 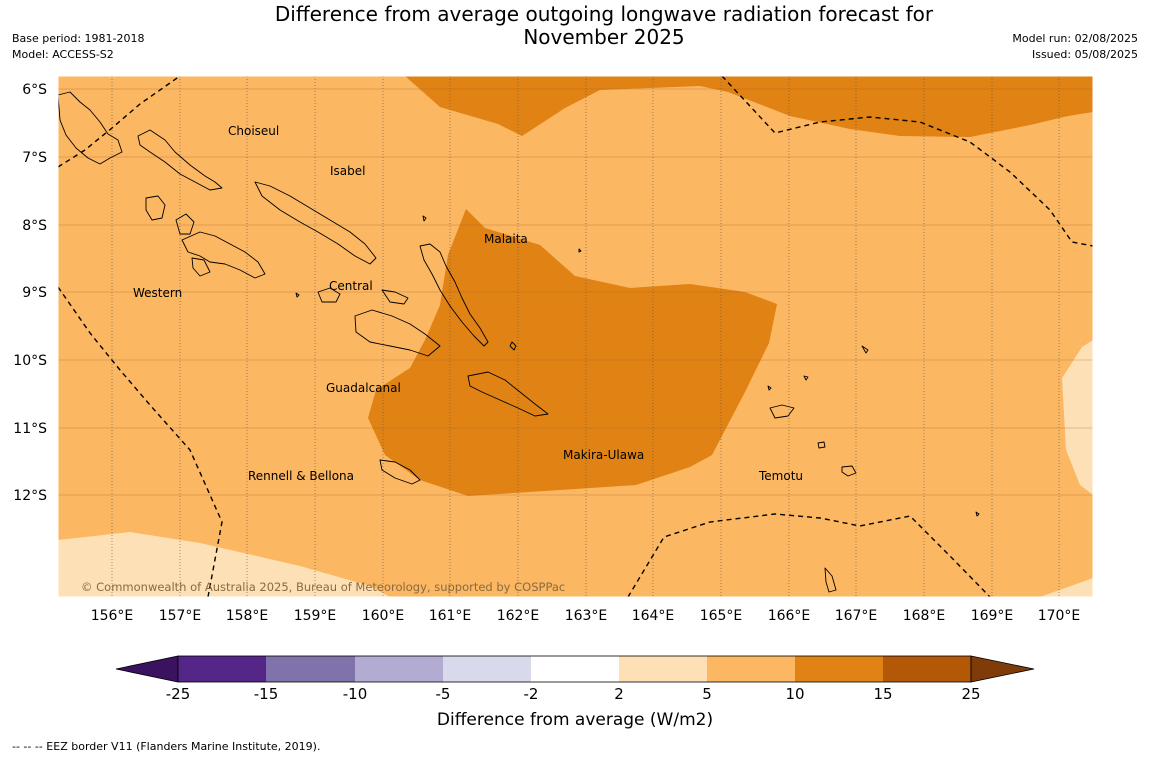 I want to click on run-info: Model run: 02/08/2025 Issued: 05/08/2025, so click(x=1075, y=47).